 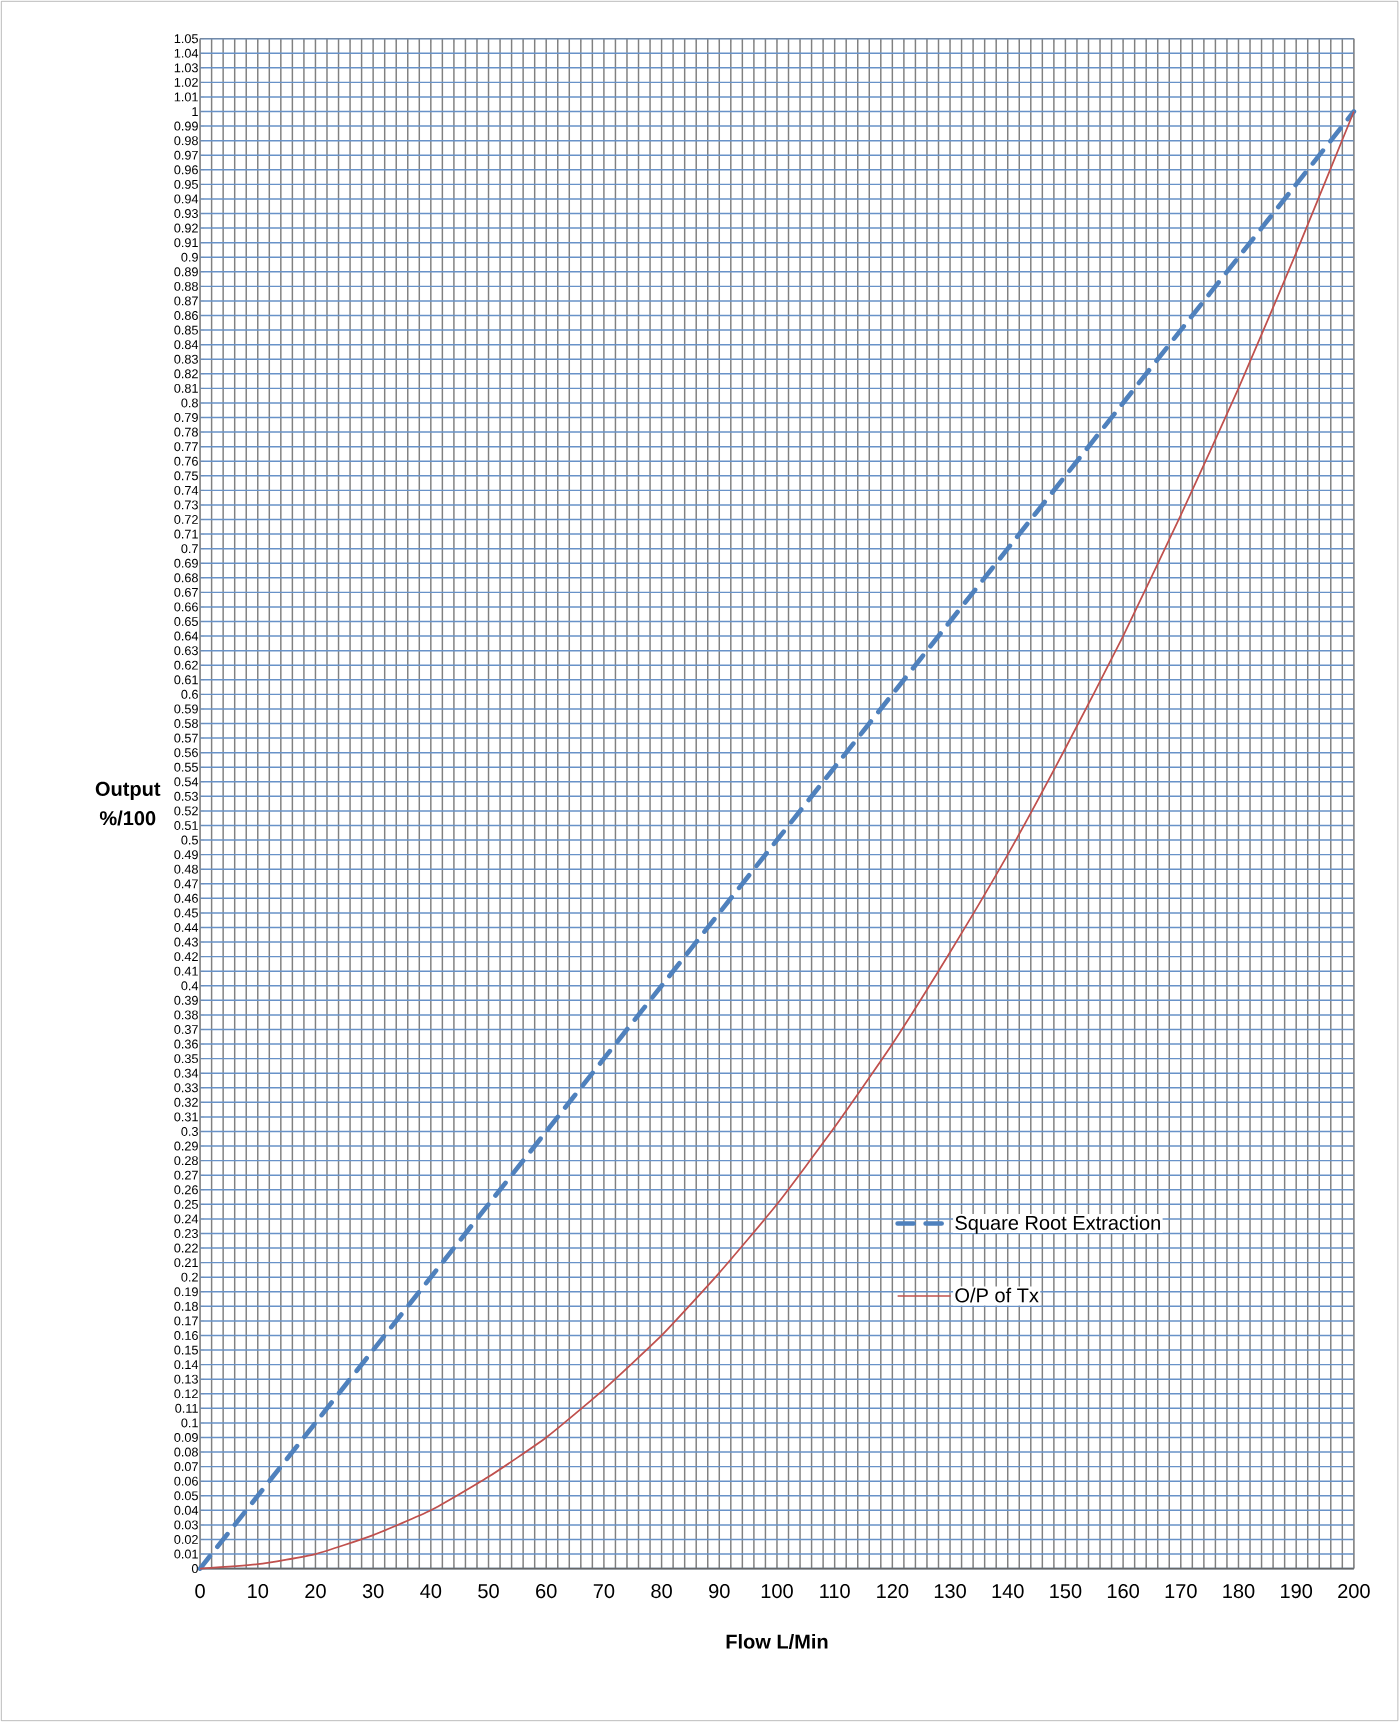 What do you see at coordinates (186, 651) in the screenshot?
I see `y-tick-label: 0.63` at bounding box center [186, 651].